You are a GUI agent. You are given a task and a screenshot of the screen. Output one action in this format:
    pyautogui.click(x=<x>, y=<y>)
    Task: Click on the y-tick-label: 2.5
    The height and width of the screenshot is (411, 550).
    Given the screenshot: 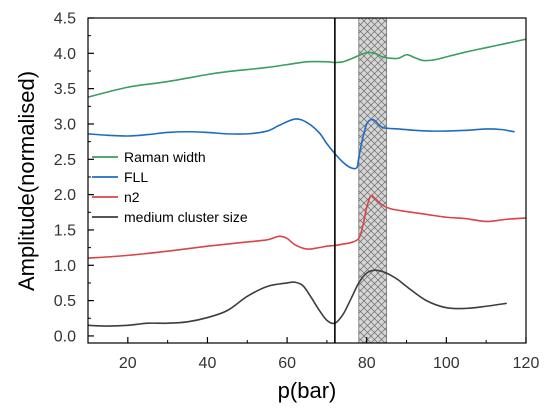 What is the action you would take?
    pyautogui.click(x=65, y=160)
    